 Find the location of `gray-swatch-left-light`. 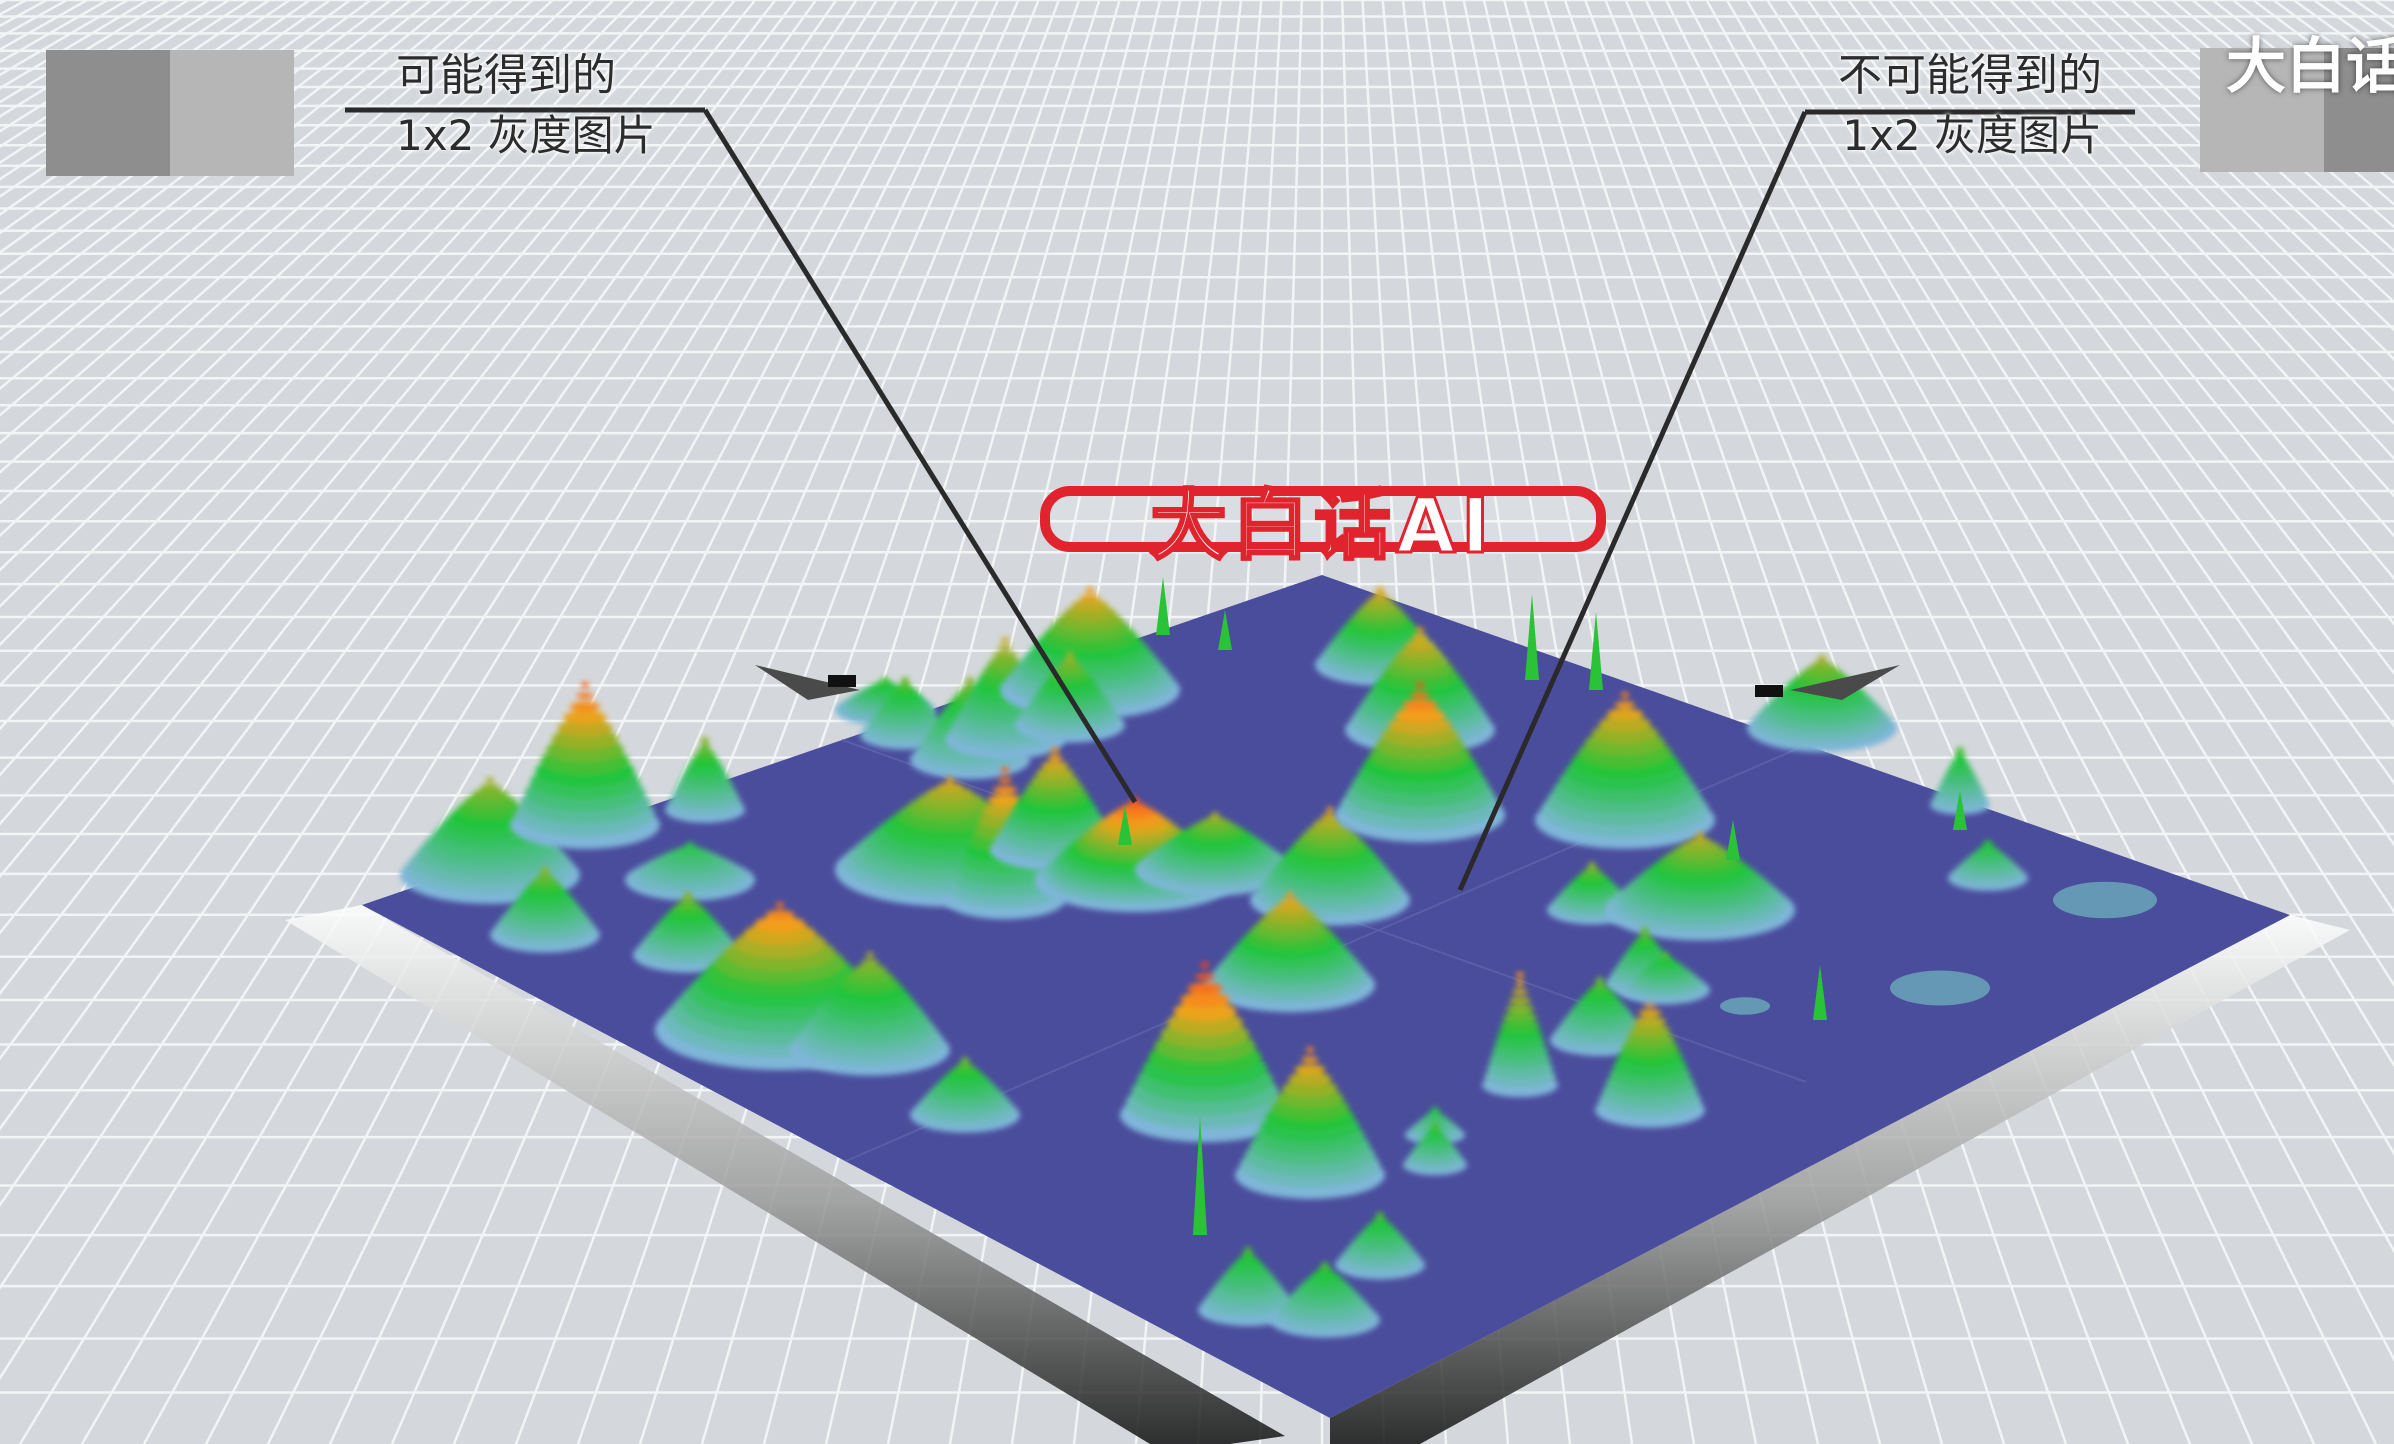

gray-swatch-left-light is located at coordinates (232, 113).